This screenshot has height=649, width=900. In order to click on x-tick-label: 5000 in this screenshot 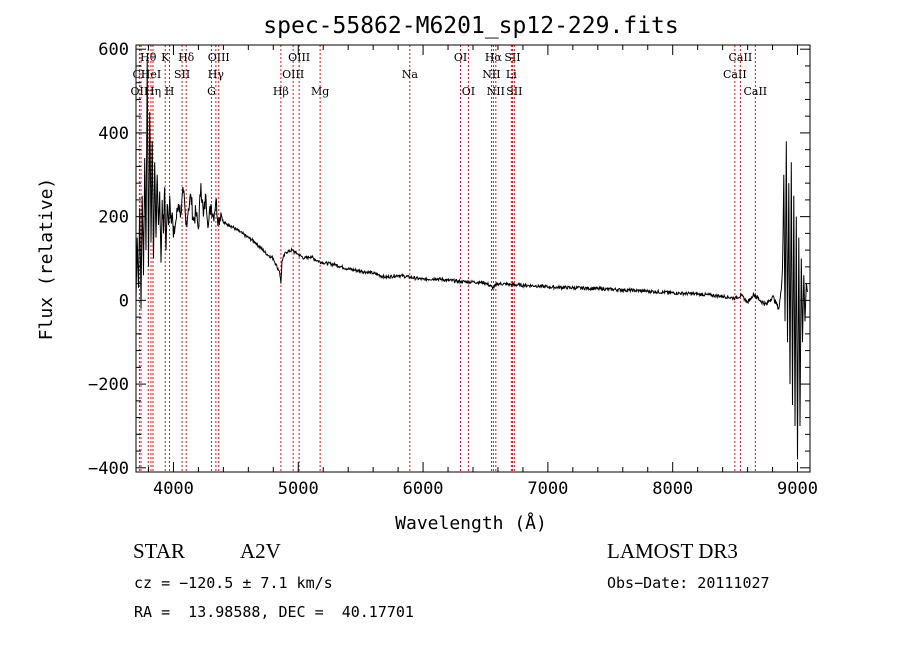, I will do `click(298, 489)`.